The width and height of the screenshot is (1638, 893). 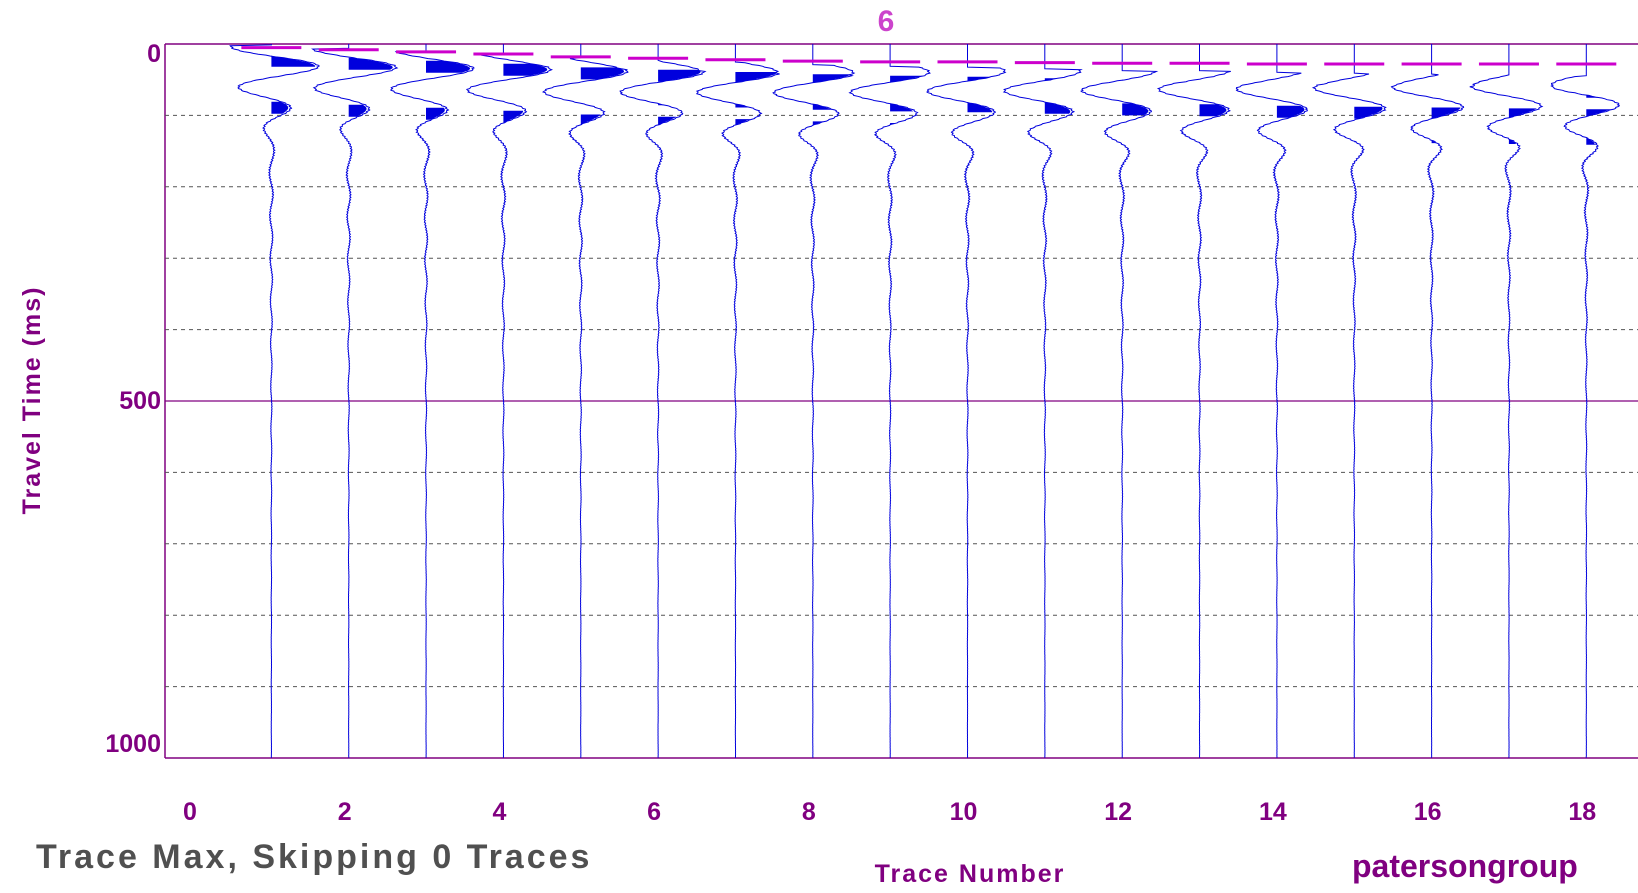 What do you see at coordinates (1118, 812) in the screenshot?
I see `x-tick-label: 12` at bounding box center [1118, 812].